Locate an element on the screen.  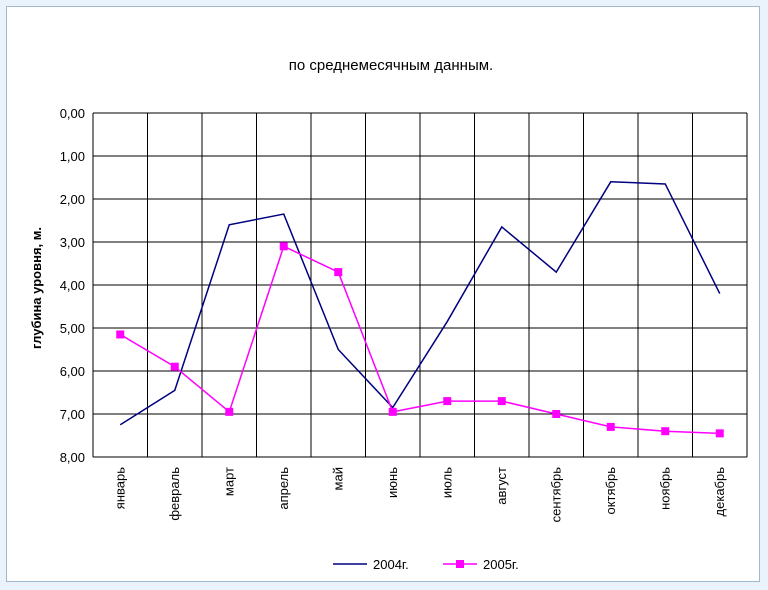
legend-label-1: 2004г. is located at coordinates (391, 564).